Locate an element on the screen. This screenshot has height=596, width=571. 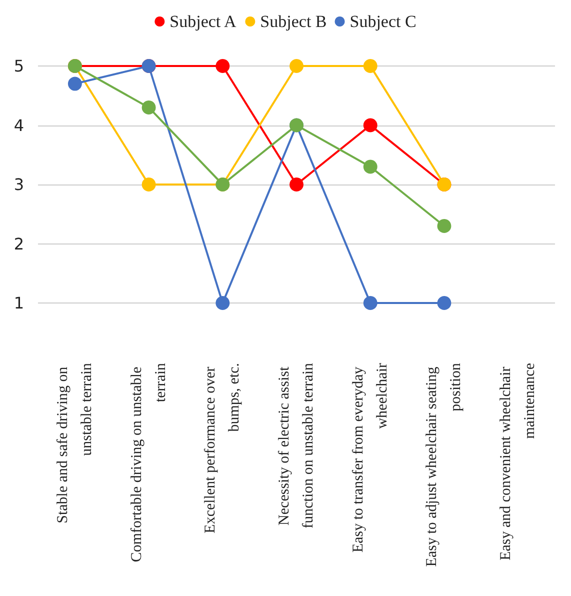
x-tick-label: Excellent performance over bumps, etc. is located at coordinates (222, 448).